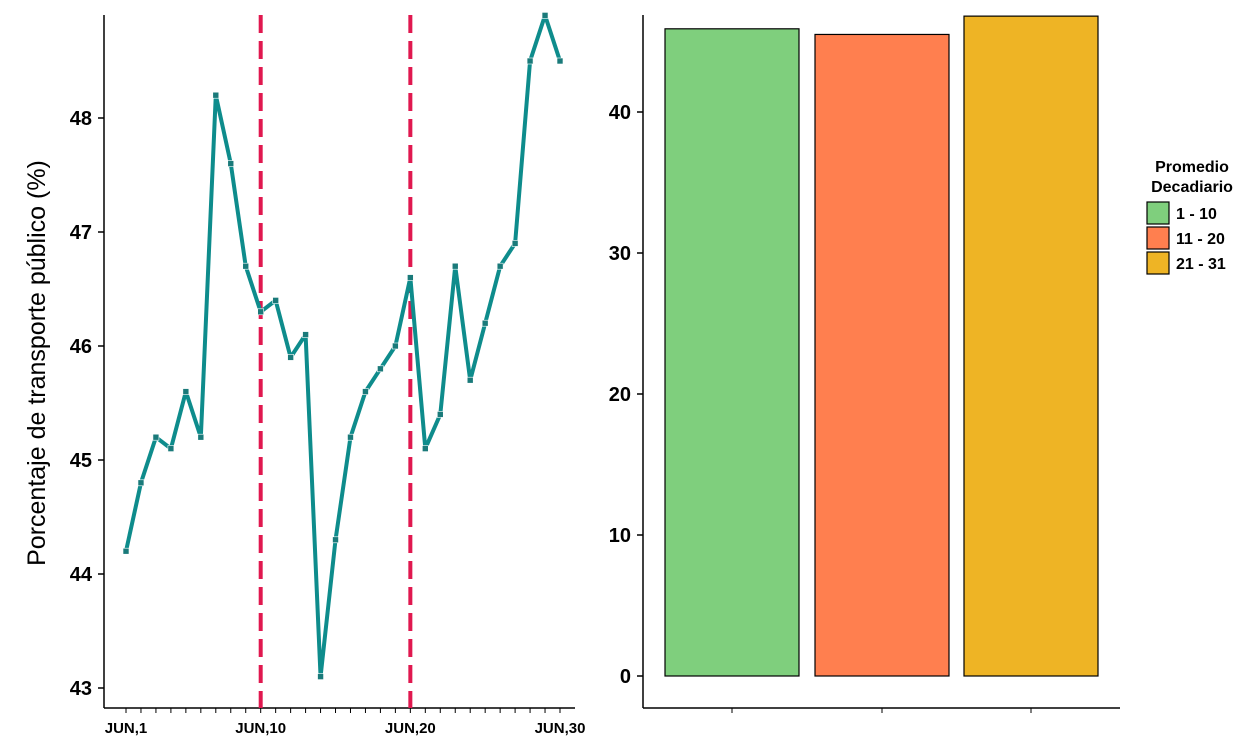  Describe the element at coordinates (1192, 167) in the screenshot. I see `legend-title-line-1: Promedio` at that location.